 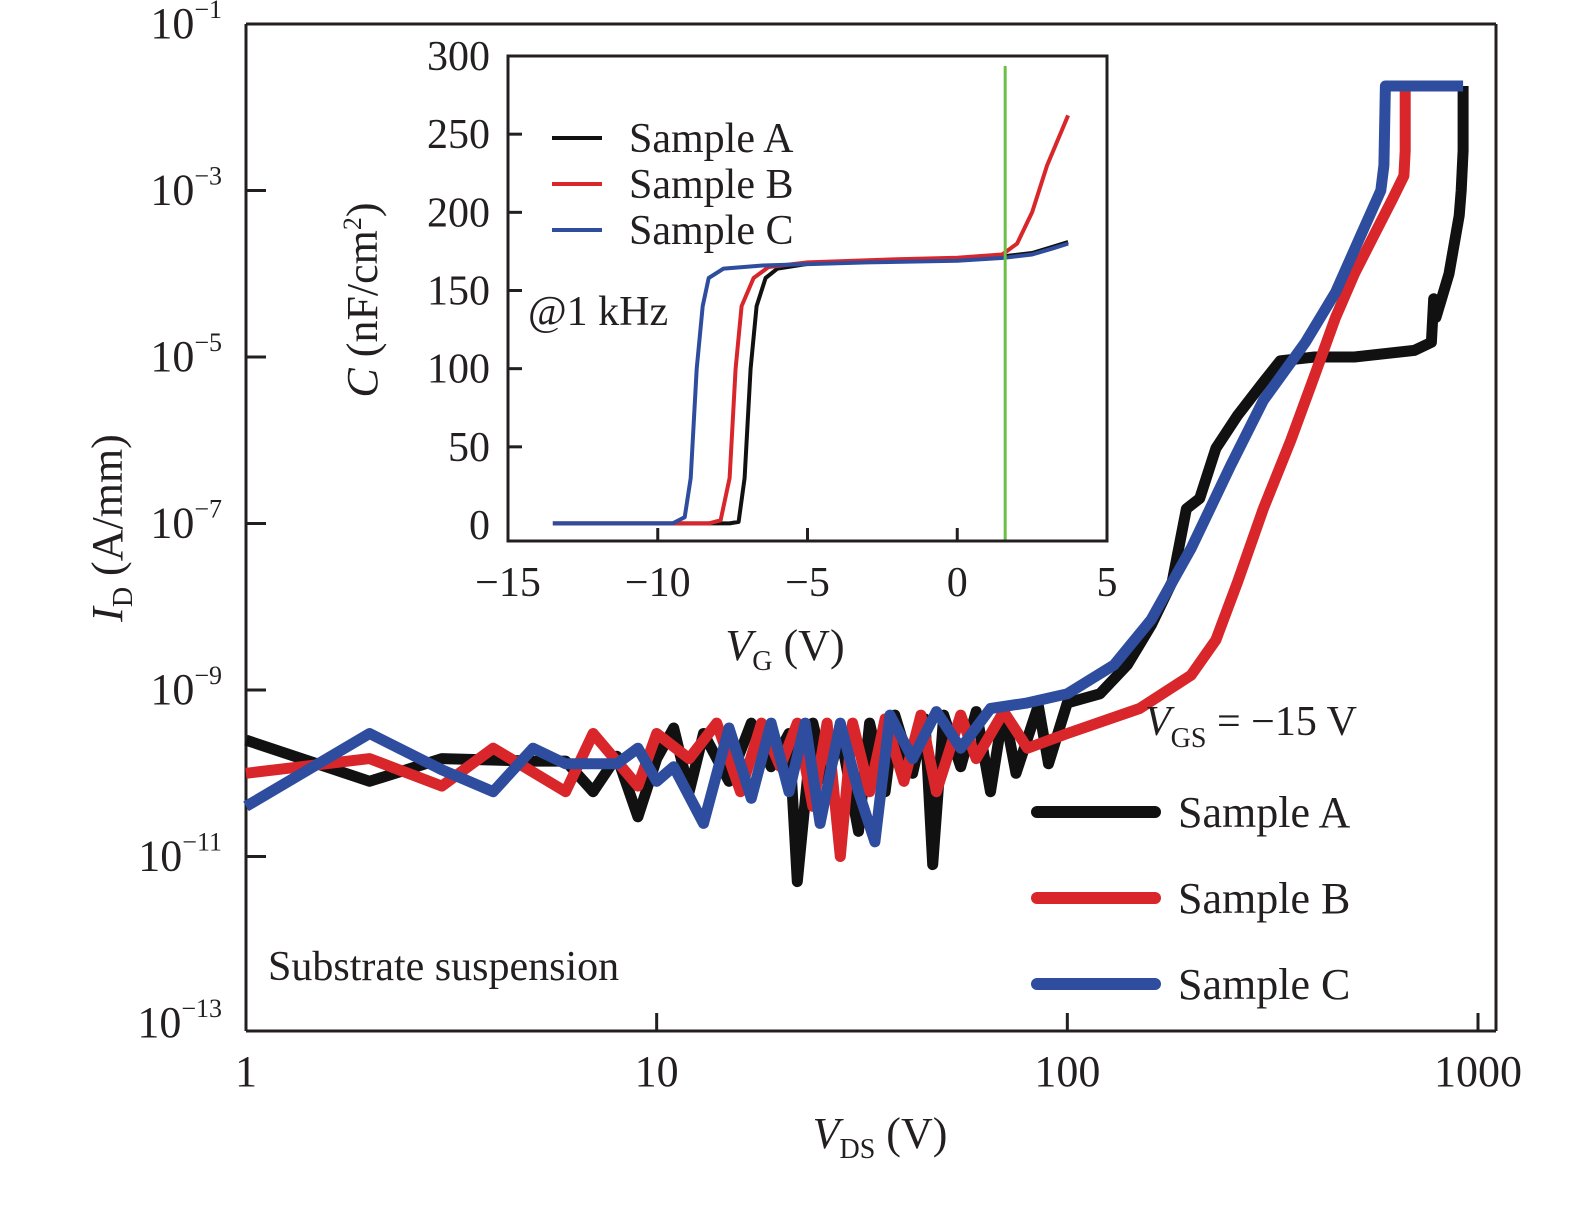 I want to click on inset-y-ticks: 0 50 100 150 200 250 300, so click(x=474, y=291).